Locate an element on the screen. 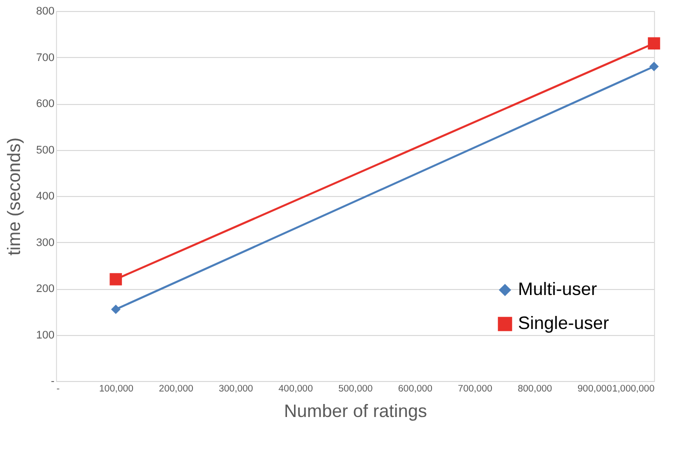  x-axis-title: Number of ratings is located at coordinates (356, 411).